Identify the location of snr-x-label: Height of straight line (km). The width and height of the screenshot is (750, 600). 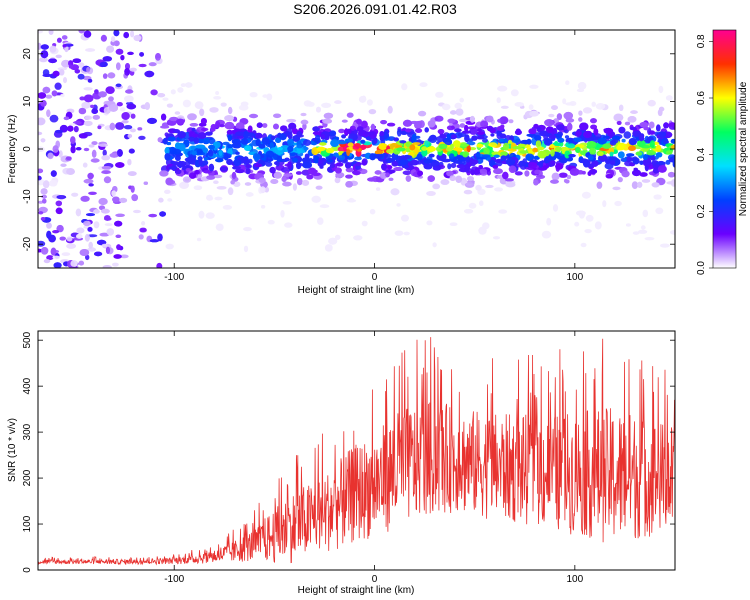
(356, 590).